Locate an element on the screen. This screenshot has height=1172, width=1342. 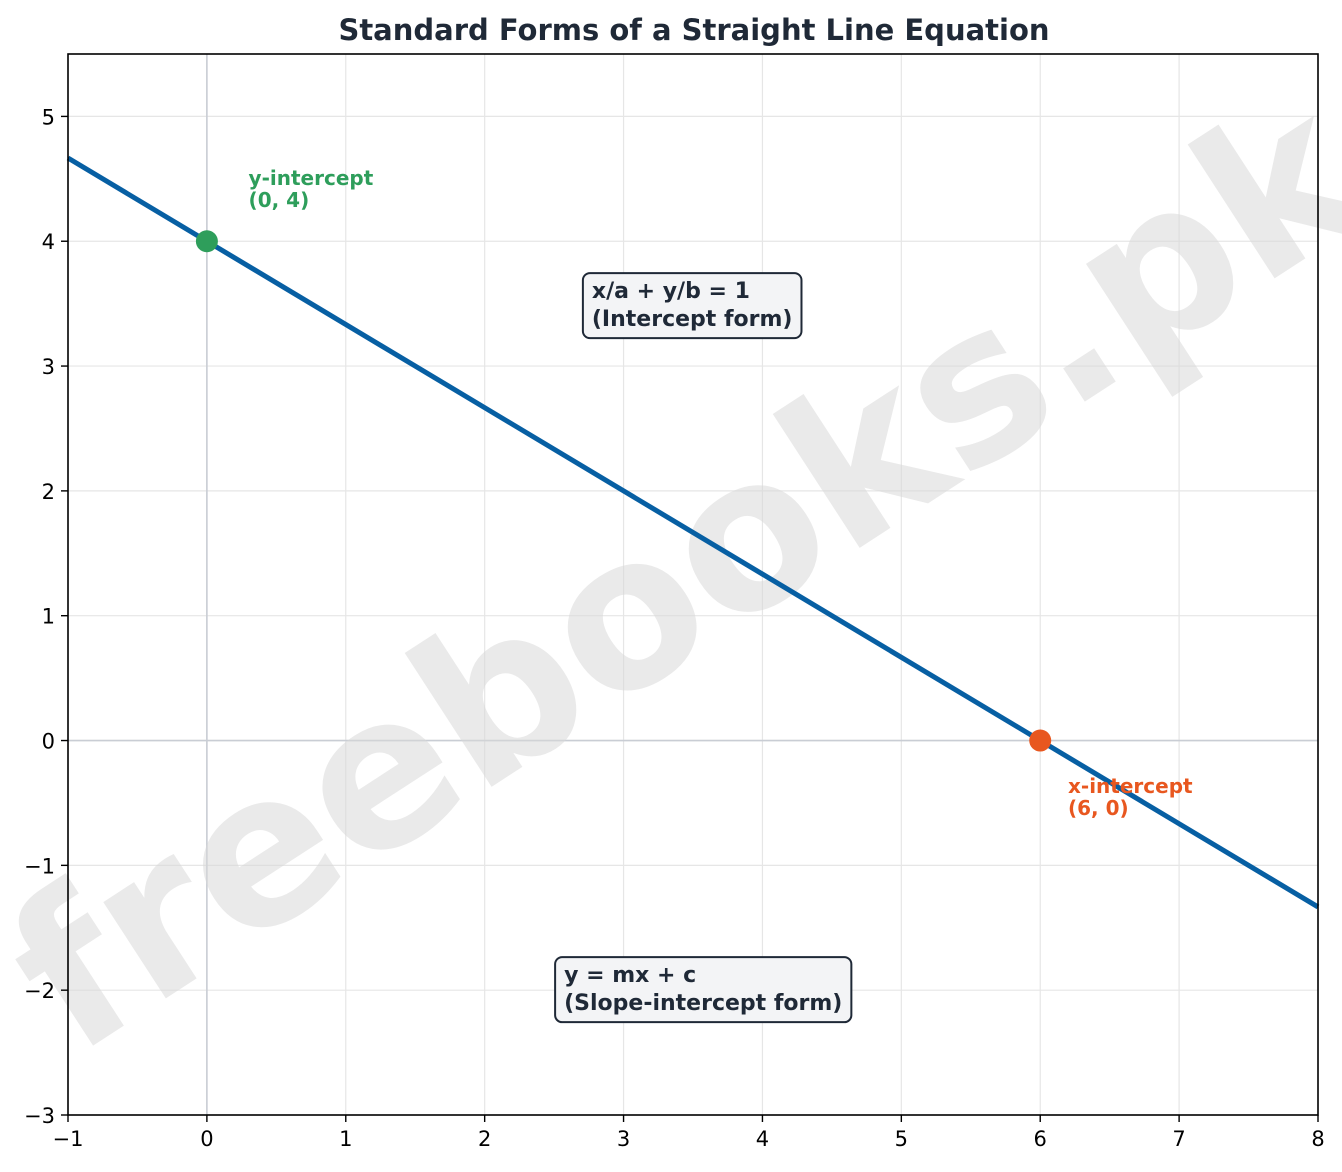
y-tick-label: 4 is located at coordinates (48, 242).